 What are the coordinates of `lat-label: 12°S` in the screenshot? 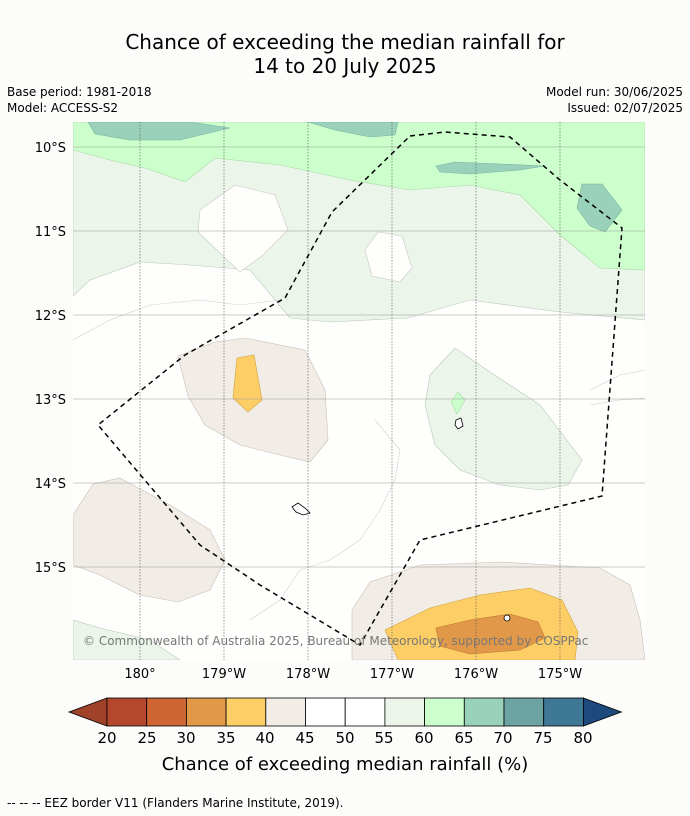 It's located at (50, 316).